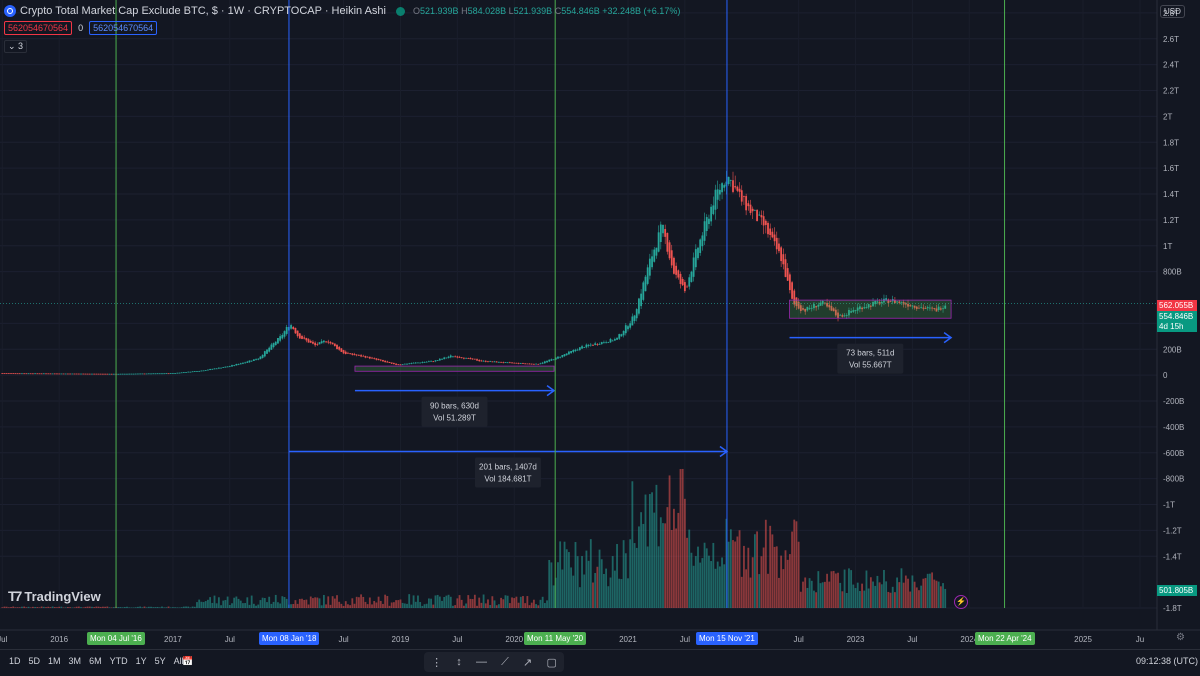  I want to click on y-tick-label: 2.2T, so click(1171, 91).